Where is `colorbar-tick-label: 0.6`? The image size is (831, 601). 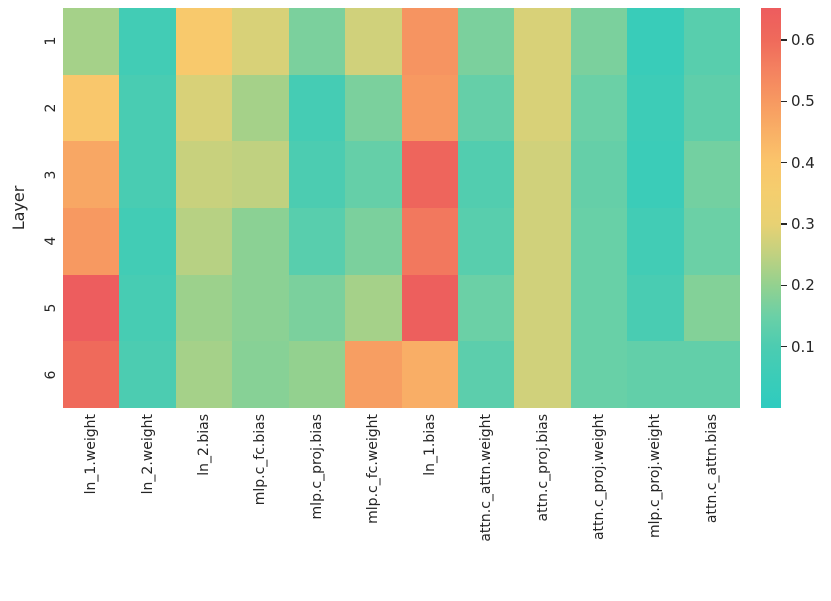
colorbar-tick-label: 0.6 is located at coordinates (803, 39).